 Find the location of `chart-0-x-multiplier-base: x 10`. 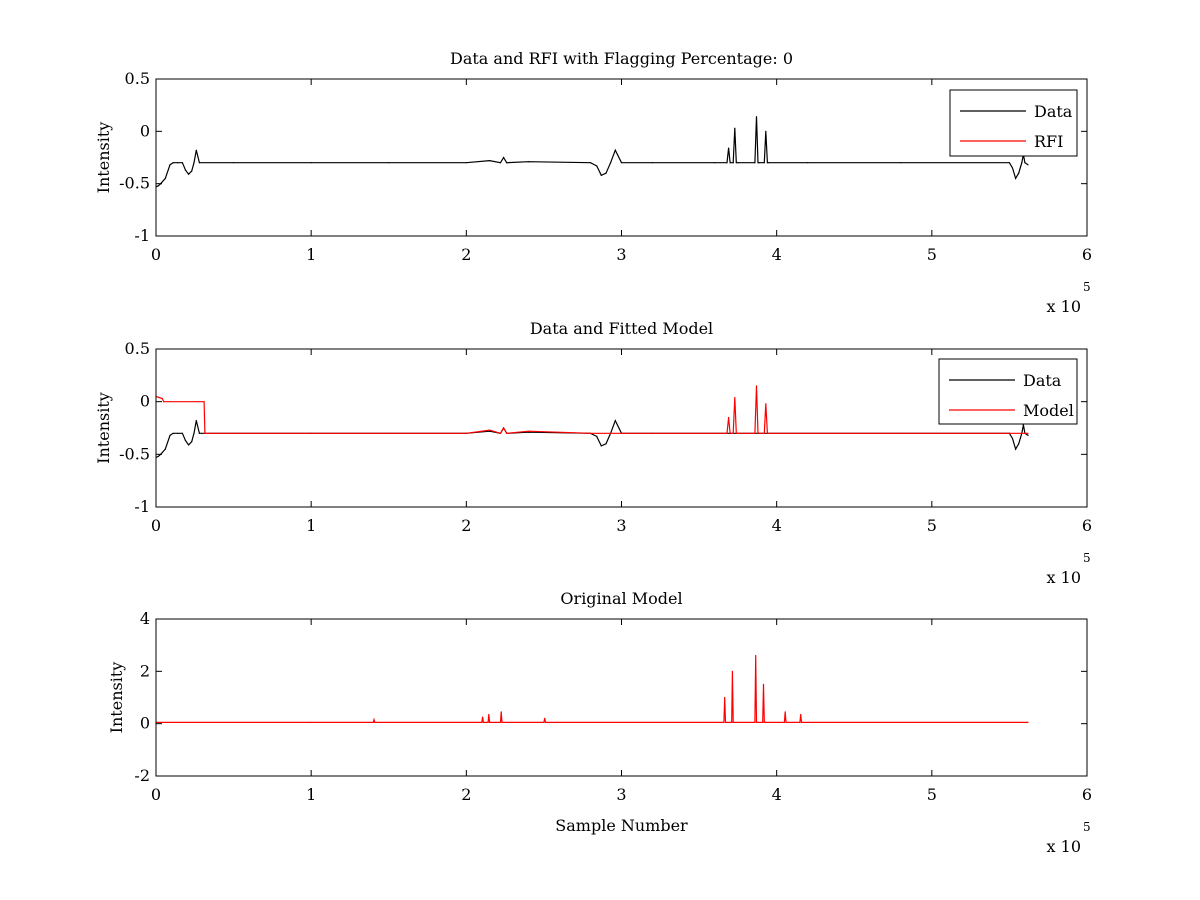

chart-0-x-multiplier-base: x 10 is located at coordinates (1064, 306).